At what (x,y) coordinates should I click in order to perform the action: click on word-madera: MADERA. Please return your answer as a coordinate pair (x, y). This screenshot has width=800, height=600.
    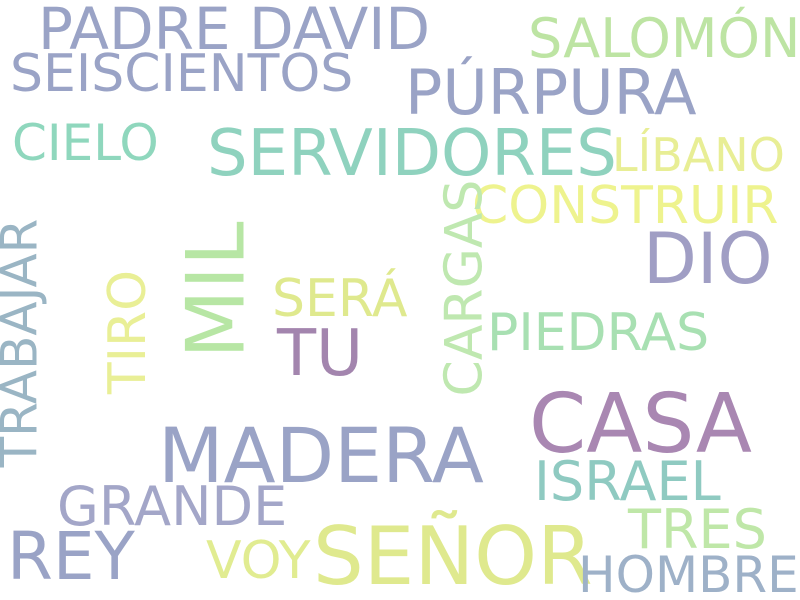
    Looking at the image, I should click on (321, 455).